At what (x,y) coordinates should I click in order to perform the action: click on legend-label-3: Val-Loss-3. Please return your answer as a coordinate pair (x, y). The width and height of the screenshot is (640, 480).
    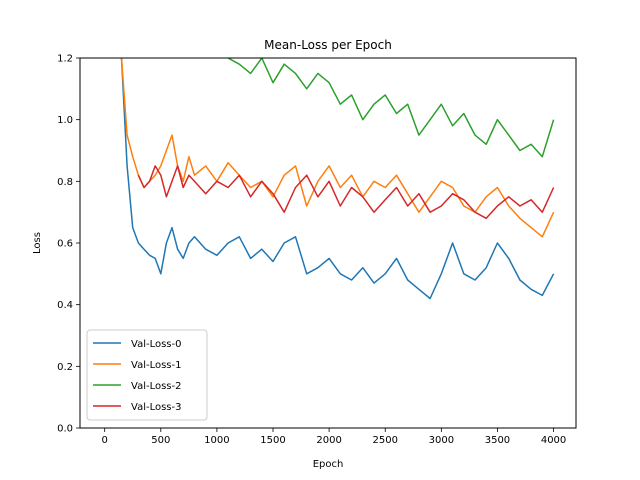
    Looking at the image, I should click on (156, 407).